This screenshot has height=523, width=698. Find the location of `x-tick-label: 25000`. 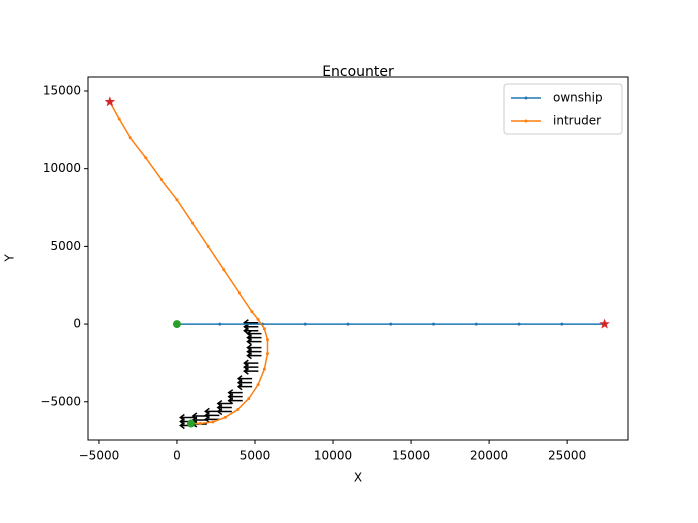

x-tick-label: 25000 is located at coordinates (567, 456).